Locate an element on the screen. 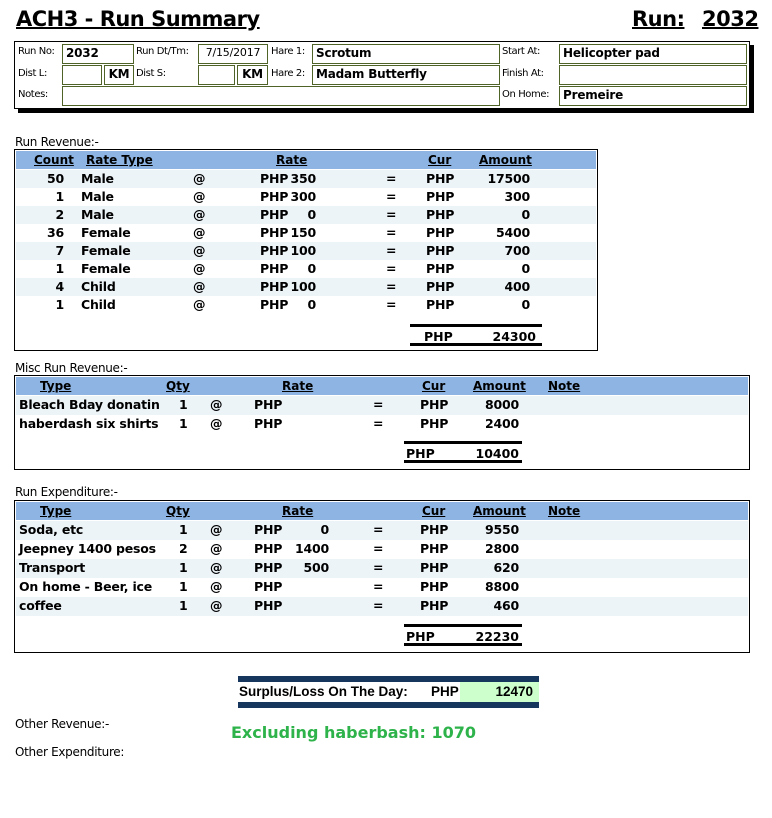 The width and height of the screenshot is (772, 818). amount-cell: 17500 is located at coordinates (509, 178).